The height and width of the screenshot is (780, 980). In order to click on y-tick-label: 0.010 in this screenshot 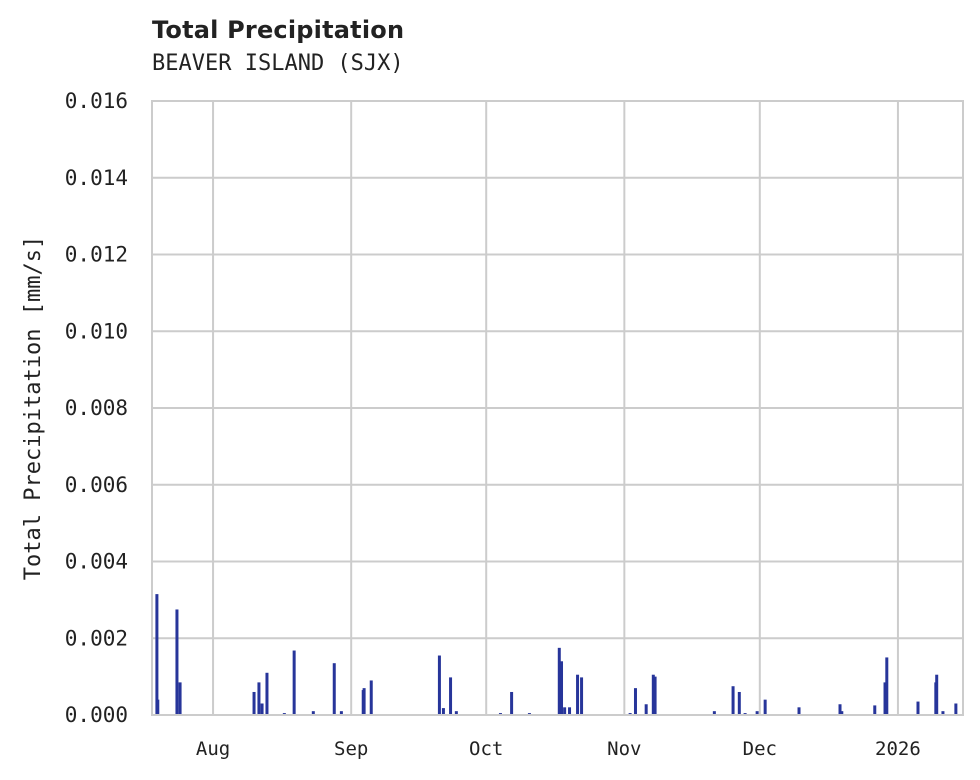, I will do `click(96, 331)`.